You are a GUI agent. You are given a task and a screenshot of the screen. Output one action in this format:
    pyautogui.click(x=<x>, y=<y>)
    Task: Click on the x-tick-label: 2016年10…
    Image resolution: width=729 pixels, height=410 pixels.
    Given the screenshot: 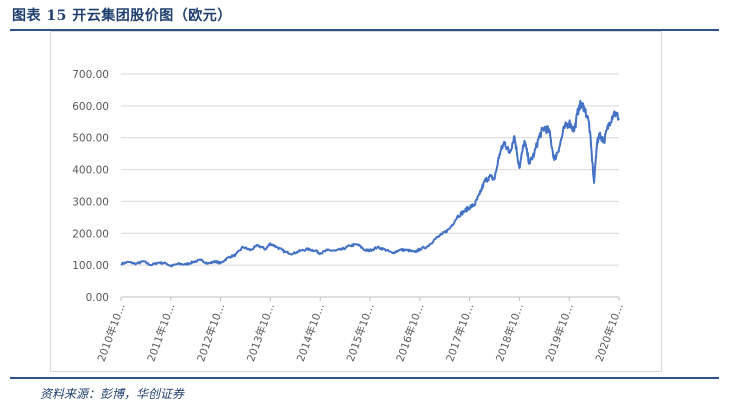 What is the action you would take?
    pyautogui.click(x=410, y=333)
    